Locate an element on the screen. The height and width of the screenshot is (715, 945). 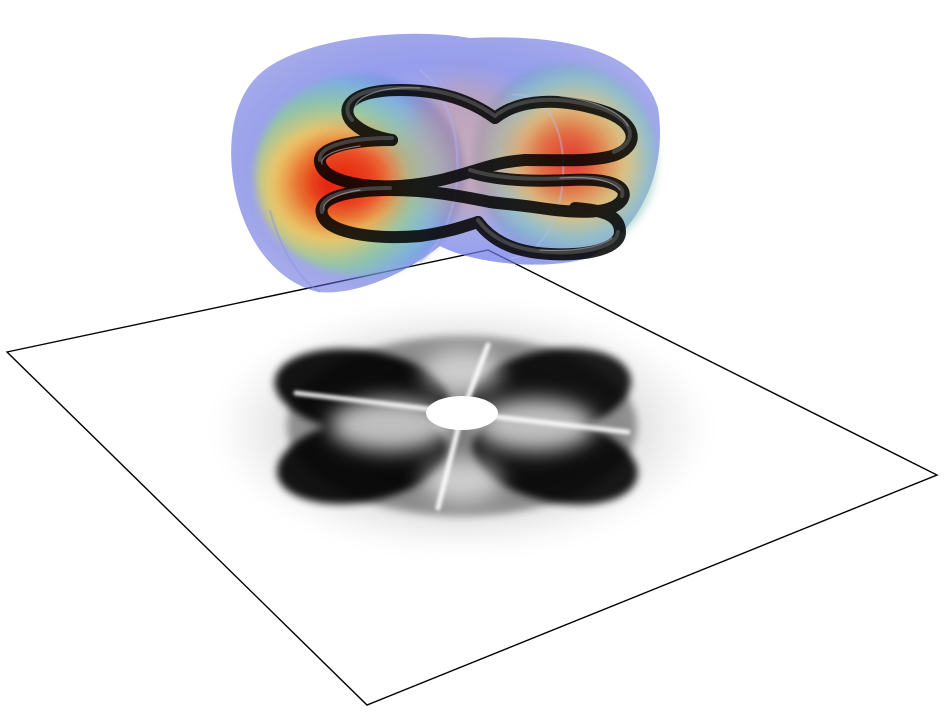
shadow-petals is located at coordinates (456, 426).